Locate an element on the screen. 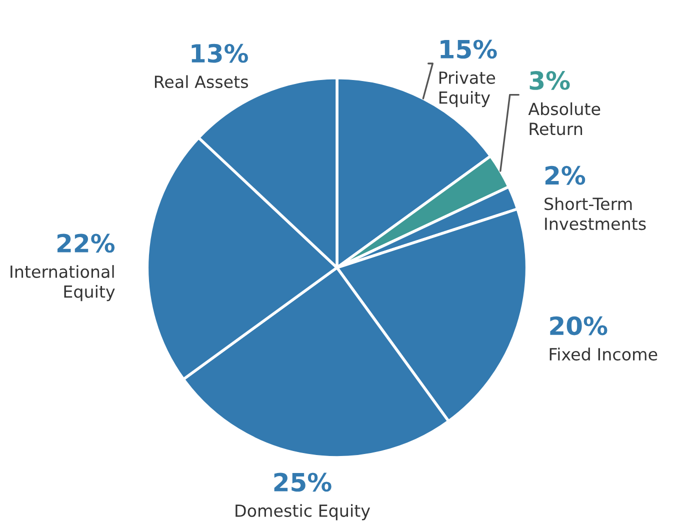 The image size is (674, 522). data-label: 2% is located at coordinates (565, 175).